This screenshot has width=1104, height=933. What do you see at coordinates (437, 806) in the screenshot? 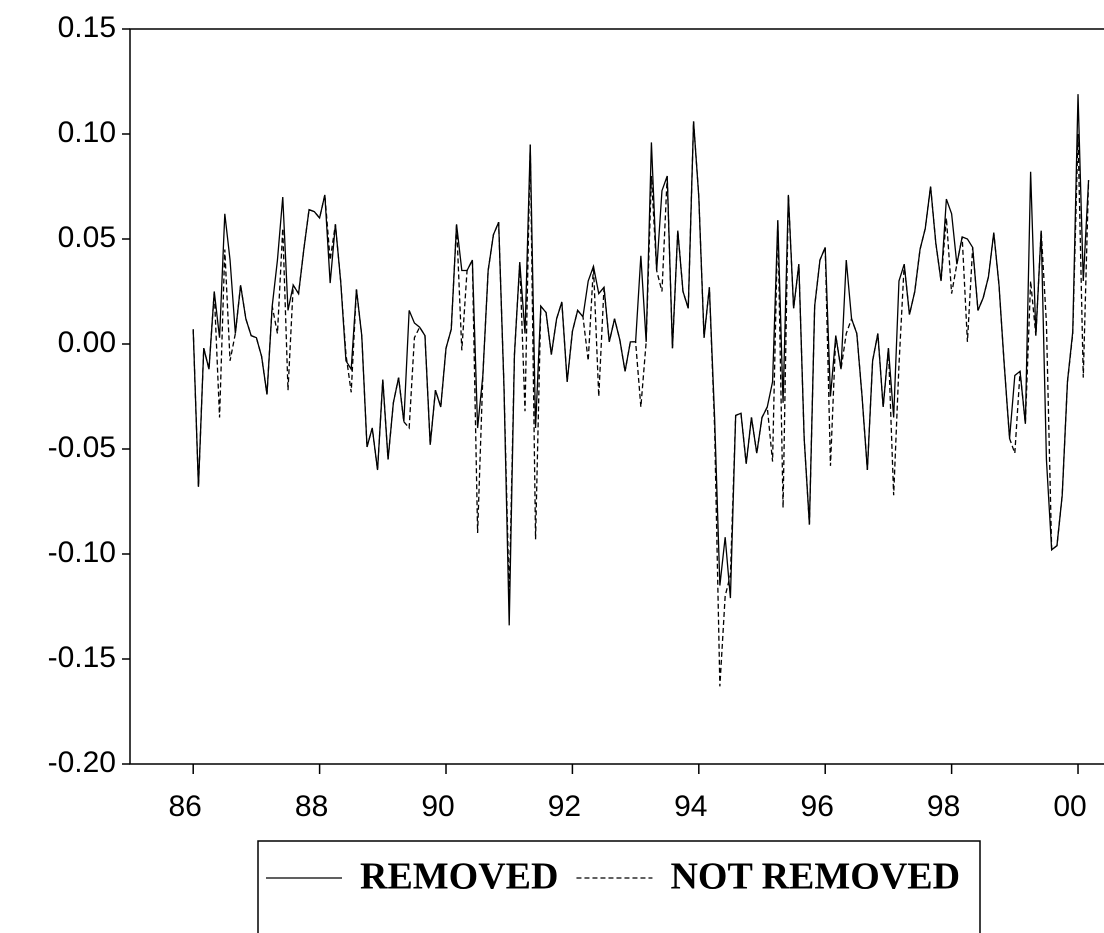
I see `x-tick-label: 90` at bounding box center [437, 806].